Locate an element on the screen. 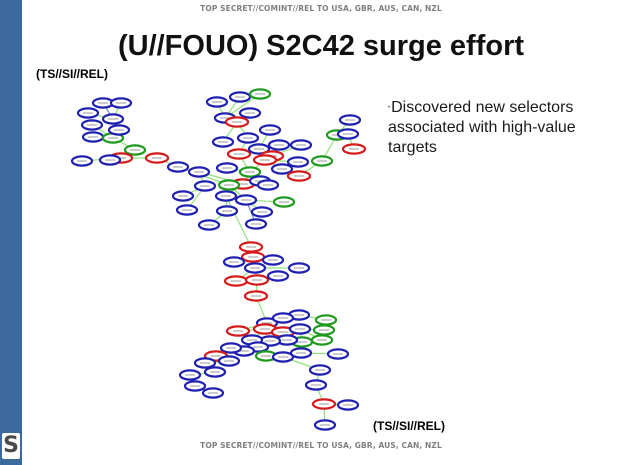 The height and width of the screenshot is (465, 620). portion-marking-lower: (TS//SI//REL) is located at coordinates (409, 426).